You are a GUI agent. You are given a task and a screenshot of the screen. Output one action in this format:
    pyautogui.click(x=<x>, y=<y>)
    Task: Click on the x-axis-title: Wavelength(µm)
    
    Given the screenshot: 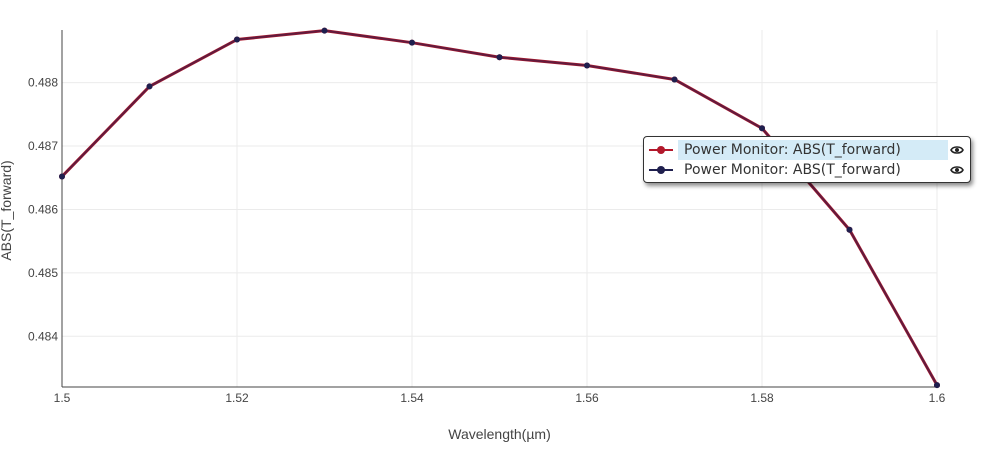 What is the action you would take?
    pyautogui.click(x=499, y=434)
    